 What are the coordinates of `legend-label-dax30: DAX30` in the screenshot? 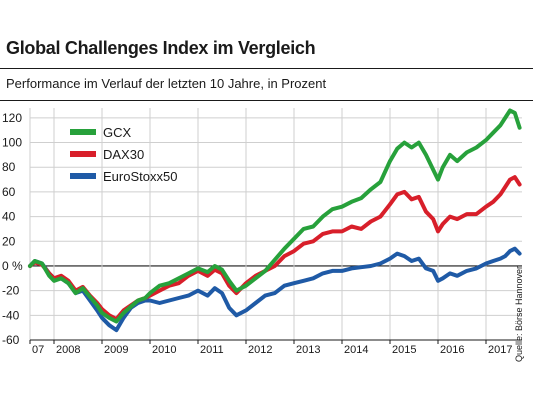 It's located at (123, 154).